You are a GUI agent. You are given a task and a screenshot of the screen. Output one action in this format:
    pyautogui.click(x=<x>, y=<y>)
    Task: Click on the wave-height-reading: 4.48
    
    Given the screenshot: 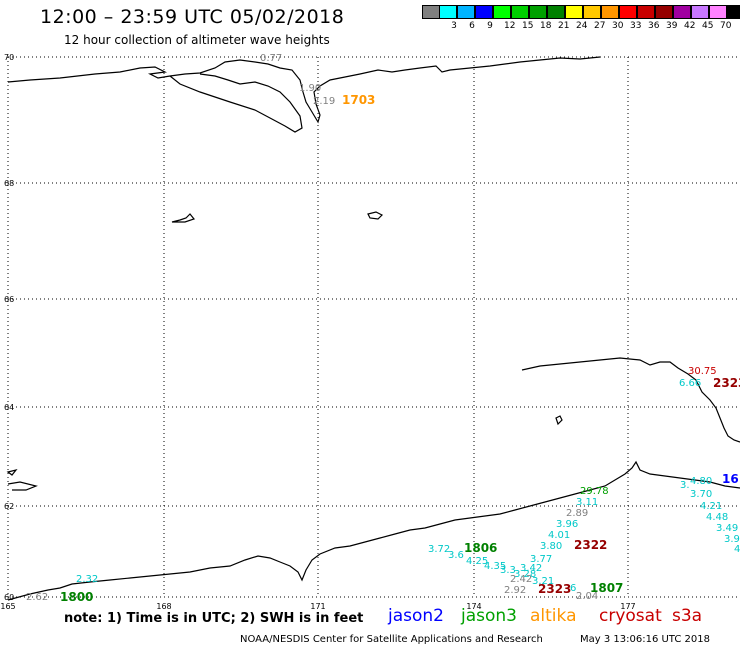 What is the action you would take?
    pyautogui.click(x=717, y=517)
    